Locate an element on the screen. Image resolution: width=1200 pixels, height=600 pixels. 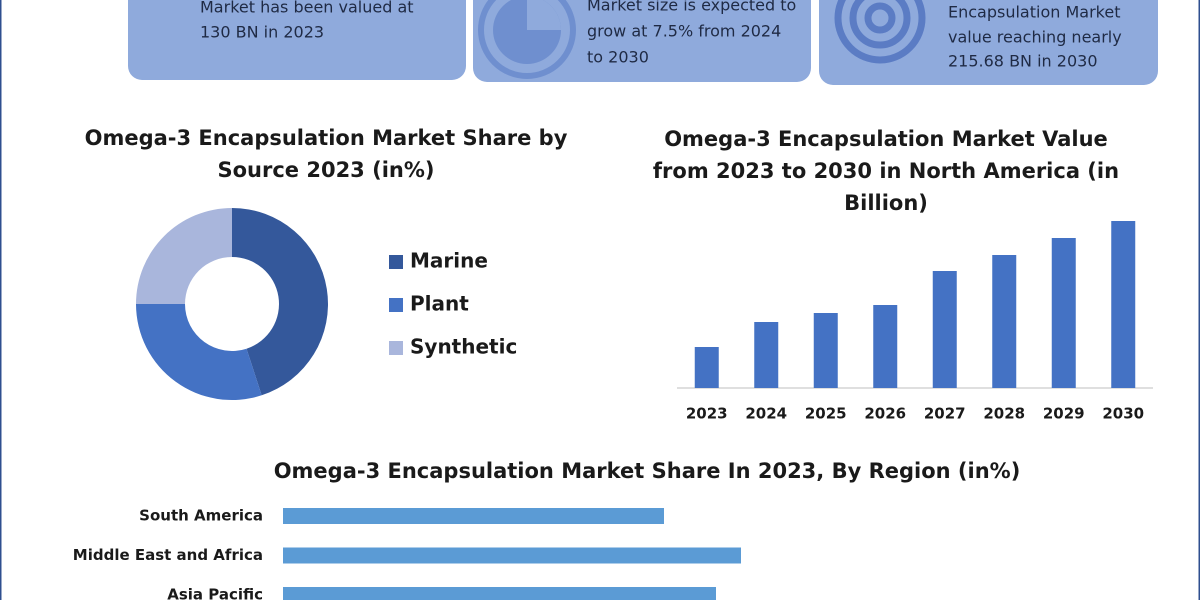
x-tick-label: 2028 is located at coordinates (1004, 414).